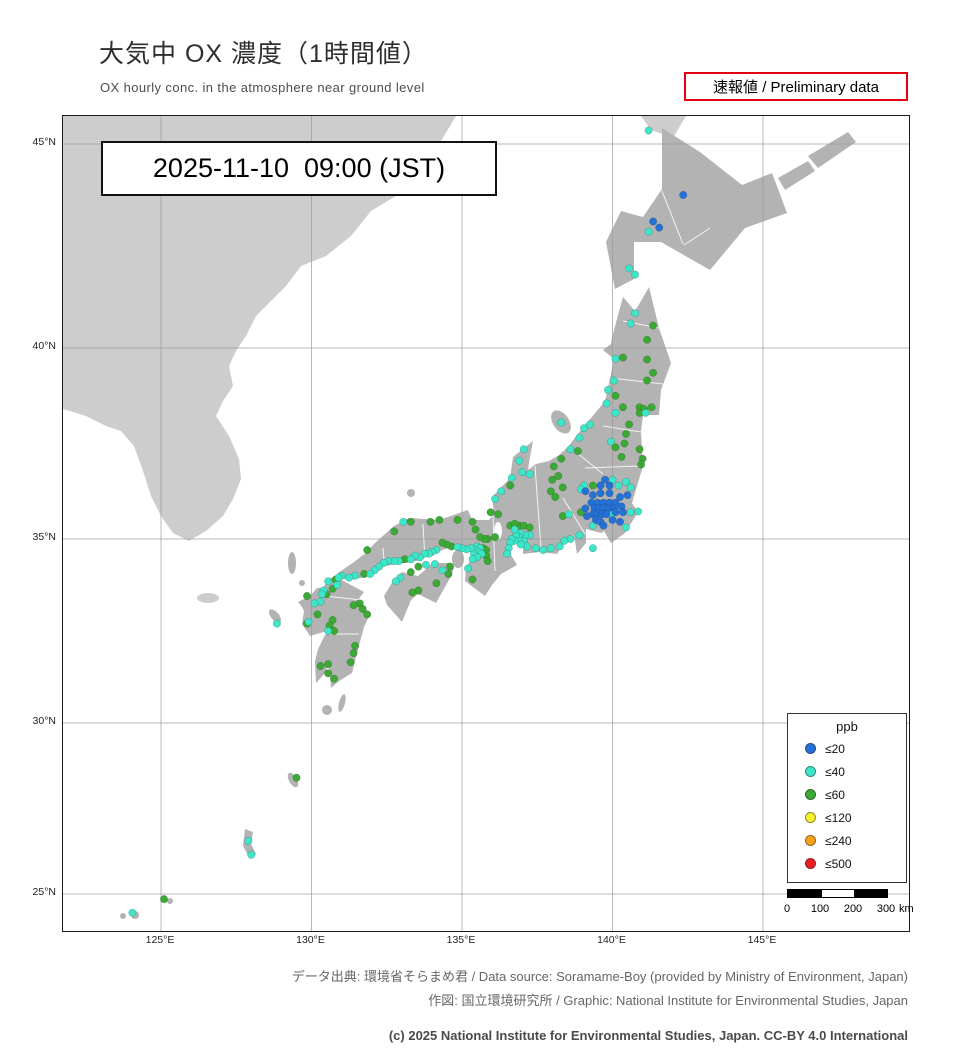  I want to click on legend-item-label: ≤60, so click(835, 794).